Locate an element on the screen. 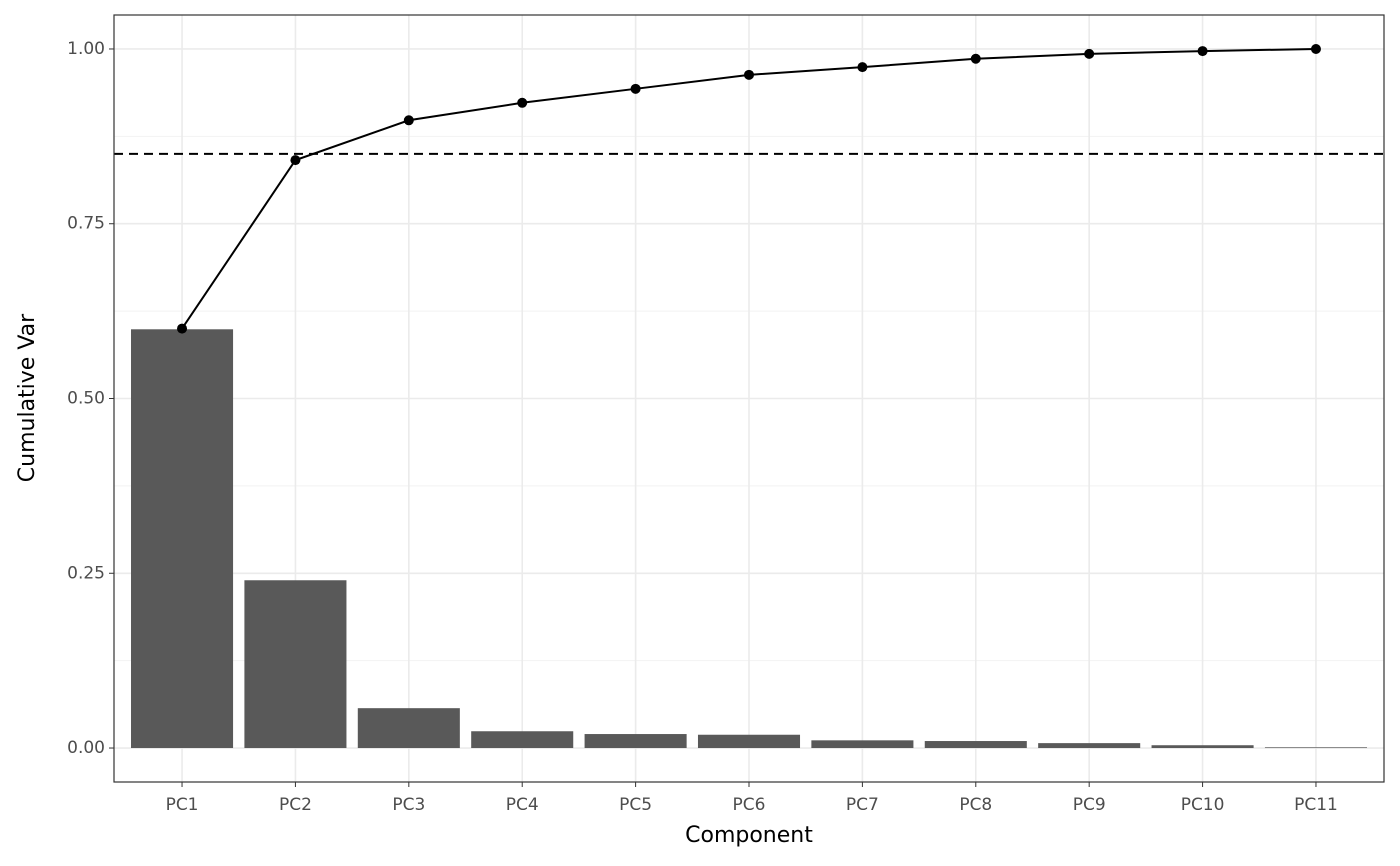  y-tick-label: 0.00 is located at coordinates (86, 748).